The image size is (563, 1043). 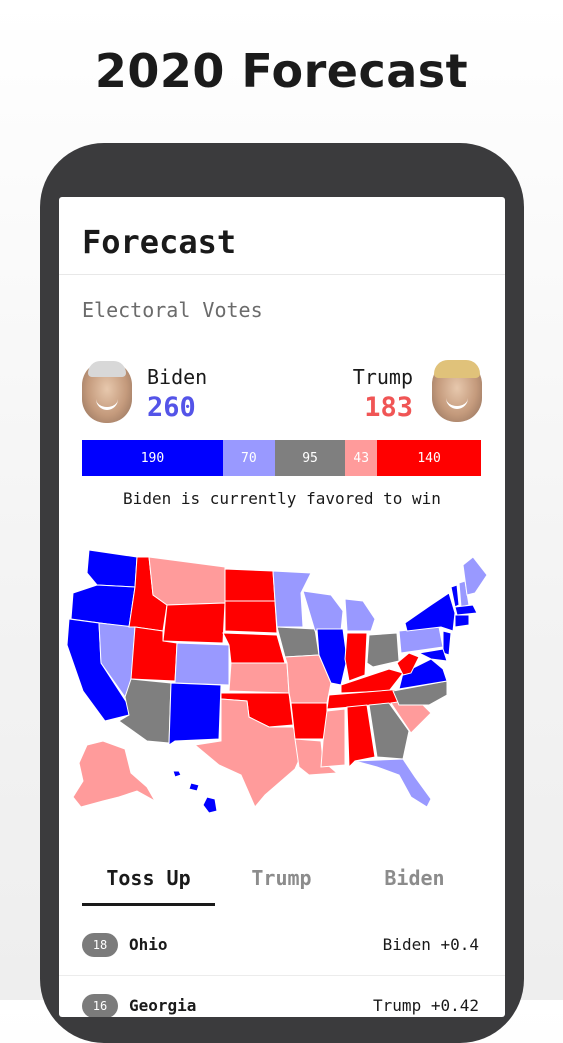 I want to click on biden-votes: 260, so click(x=171, y=407).